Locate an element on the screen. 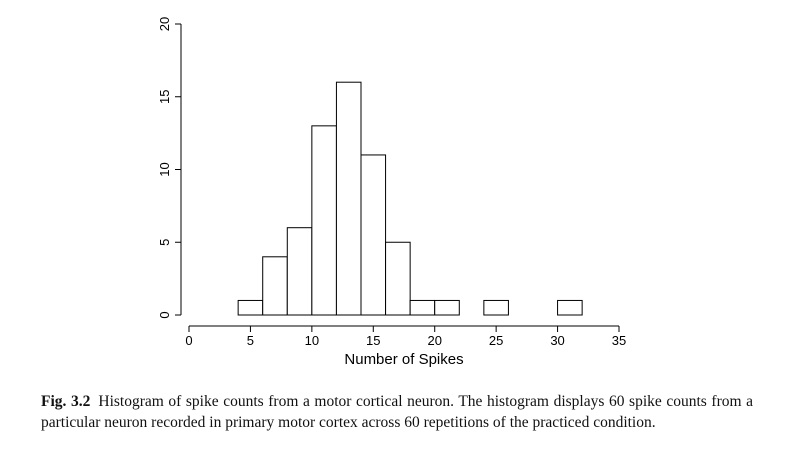  y-tick-label-20: 20 is located at coordinates (164, 24).